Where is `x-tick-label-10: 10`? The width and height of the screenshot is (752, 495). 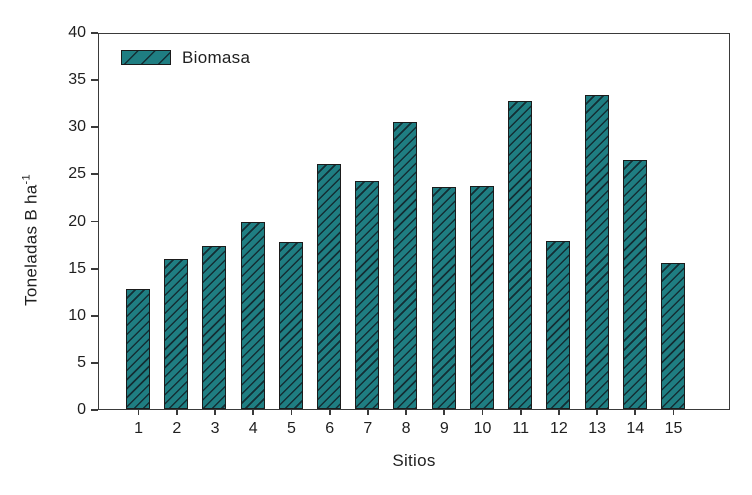 x-tick-label-10: 10 is located at coordinates (482, 428).